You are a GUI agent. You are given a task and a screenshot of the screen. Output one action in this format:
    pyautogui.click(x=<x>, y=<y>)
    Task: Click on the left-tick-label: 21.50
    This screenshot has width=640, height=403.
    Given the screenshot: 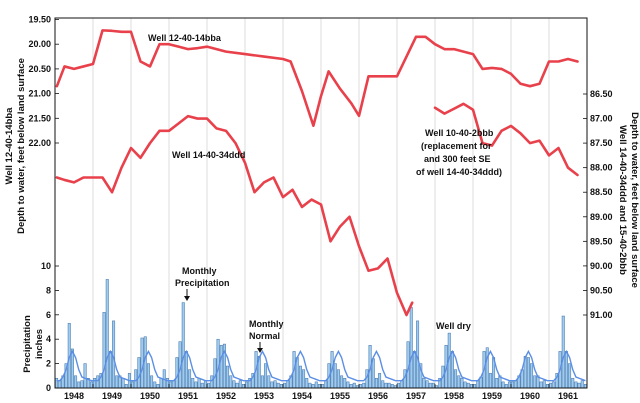 What is the action you would take?
    pyautogui.click(x=39, y=118)
    